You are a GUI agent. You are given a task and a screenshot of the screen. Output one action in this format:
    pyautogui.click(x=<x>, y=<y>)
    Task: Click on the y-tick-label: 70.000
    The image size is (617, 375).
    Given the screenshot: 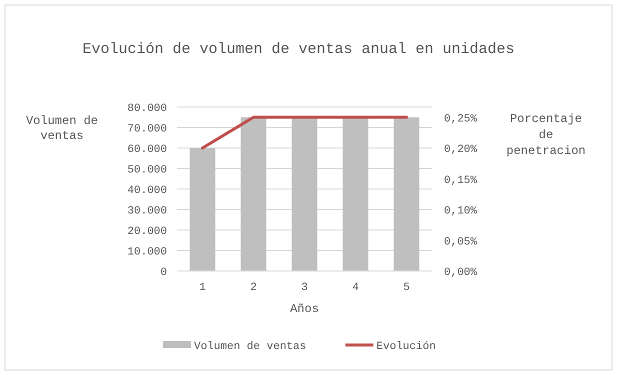 What is the action you would take?
    pyautogui.click(x=147, y=130)
    